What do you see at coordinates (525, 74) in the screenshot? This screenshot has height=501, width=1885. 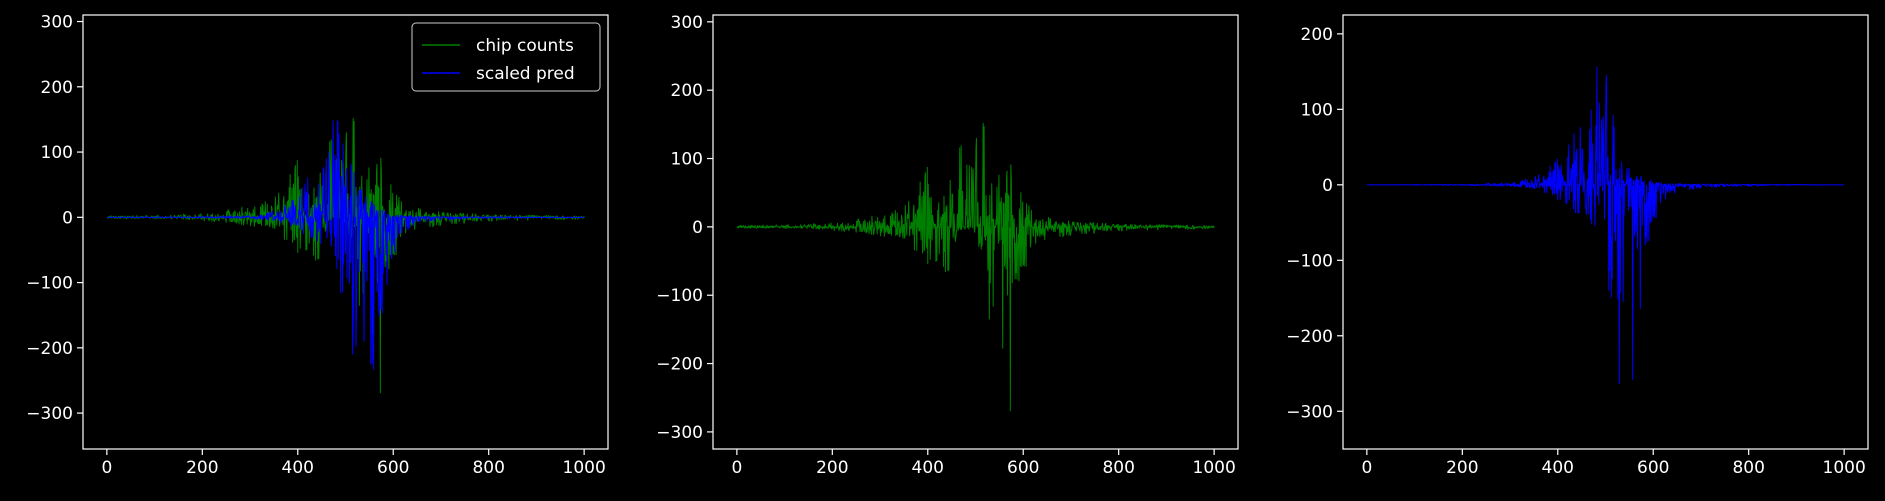 I see `legend-label: scaled pred` at bounding box center [525, 74].